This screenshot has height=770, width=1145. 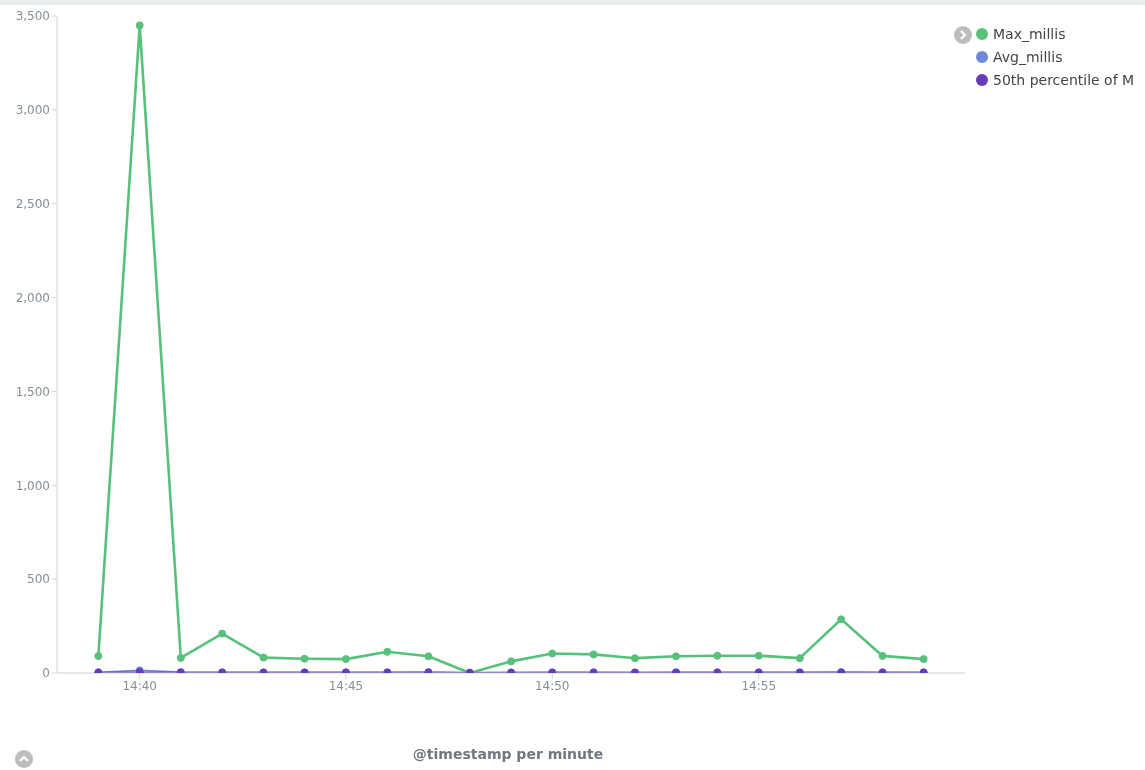 I want to click on legend-label: Max_millis, so click(x=1029, y=33).